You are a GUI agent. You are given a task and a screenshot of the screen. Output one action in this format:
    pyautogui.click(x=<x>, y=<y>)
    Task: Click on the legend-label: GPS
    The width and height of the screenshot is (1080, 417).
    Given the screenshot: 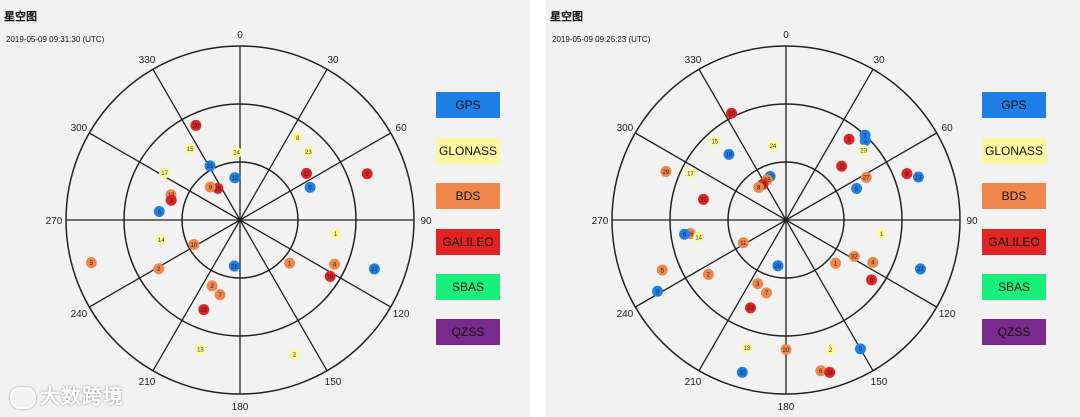 What is the action you would take?
    pyautogui.click(x=1014, y=105)
    